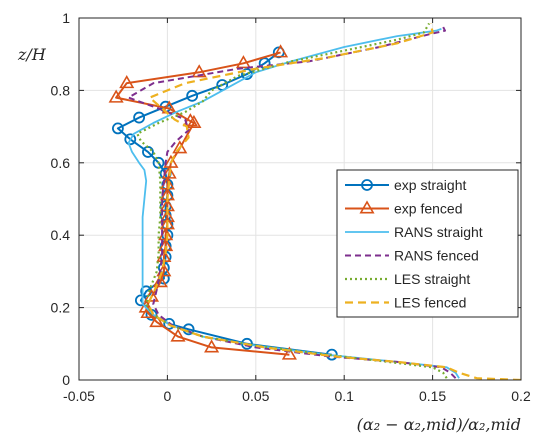 The width and height of the screenshot is (550, 443). What do you see at coordinates (168, 396) in the screenshot?
I see `x-tick-label: 0` at bounding box center [168, 396].